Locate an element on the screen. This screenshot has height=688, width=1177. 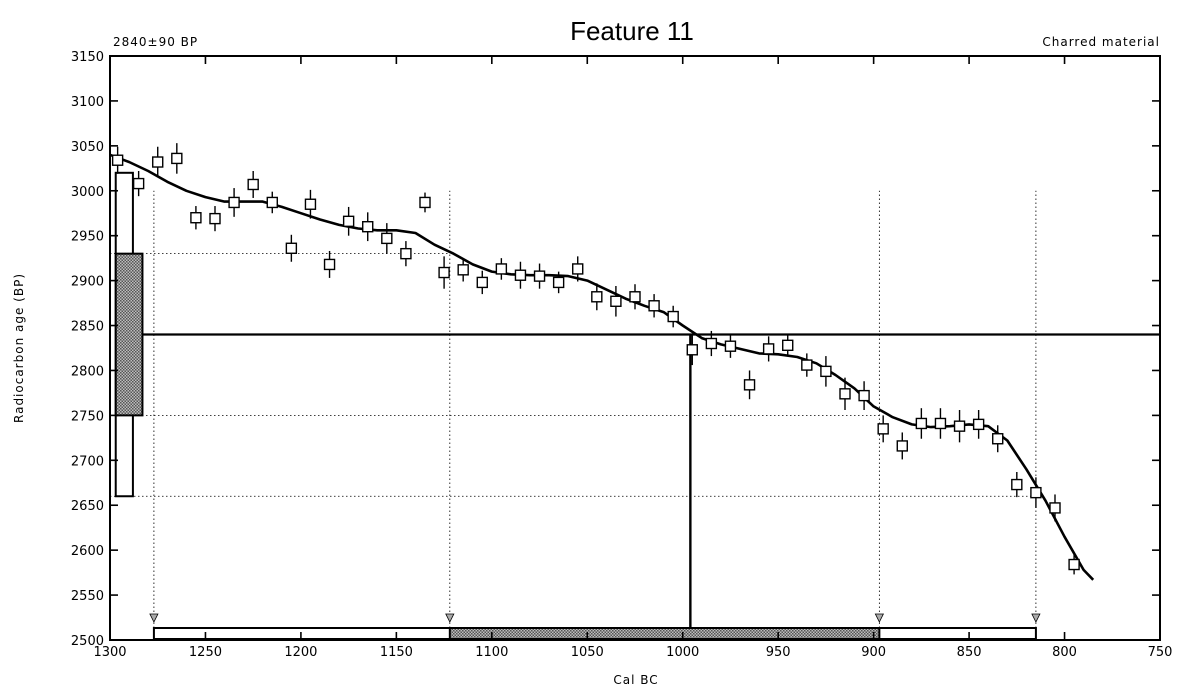
y-tick-label: 2550 is located at coordinates (87, 596).